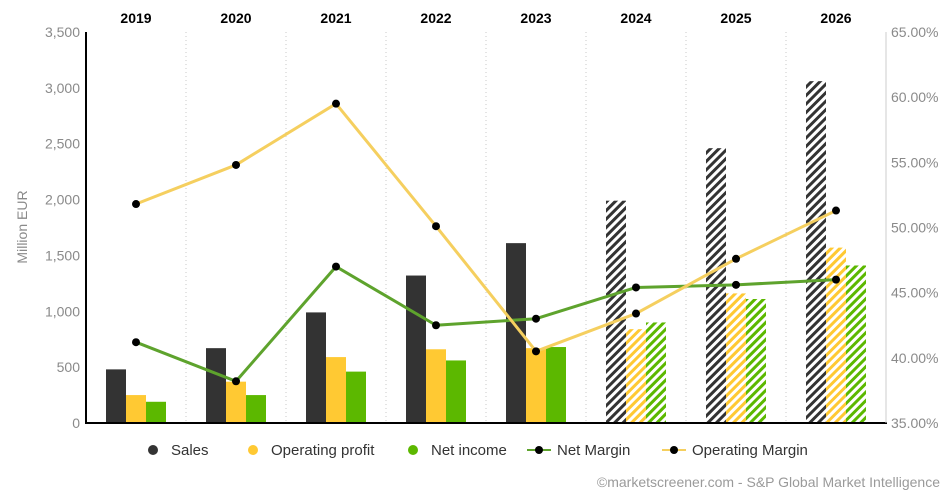  What do you see at coordinates (62, 144) in the screenshot?
I see `y-tick-label: 2,500` at bounding box center [62, 144].